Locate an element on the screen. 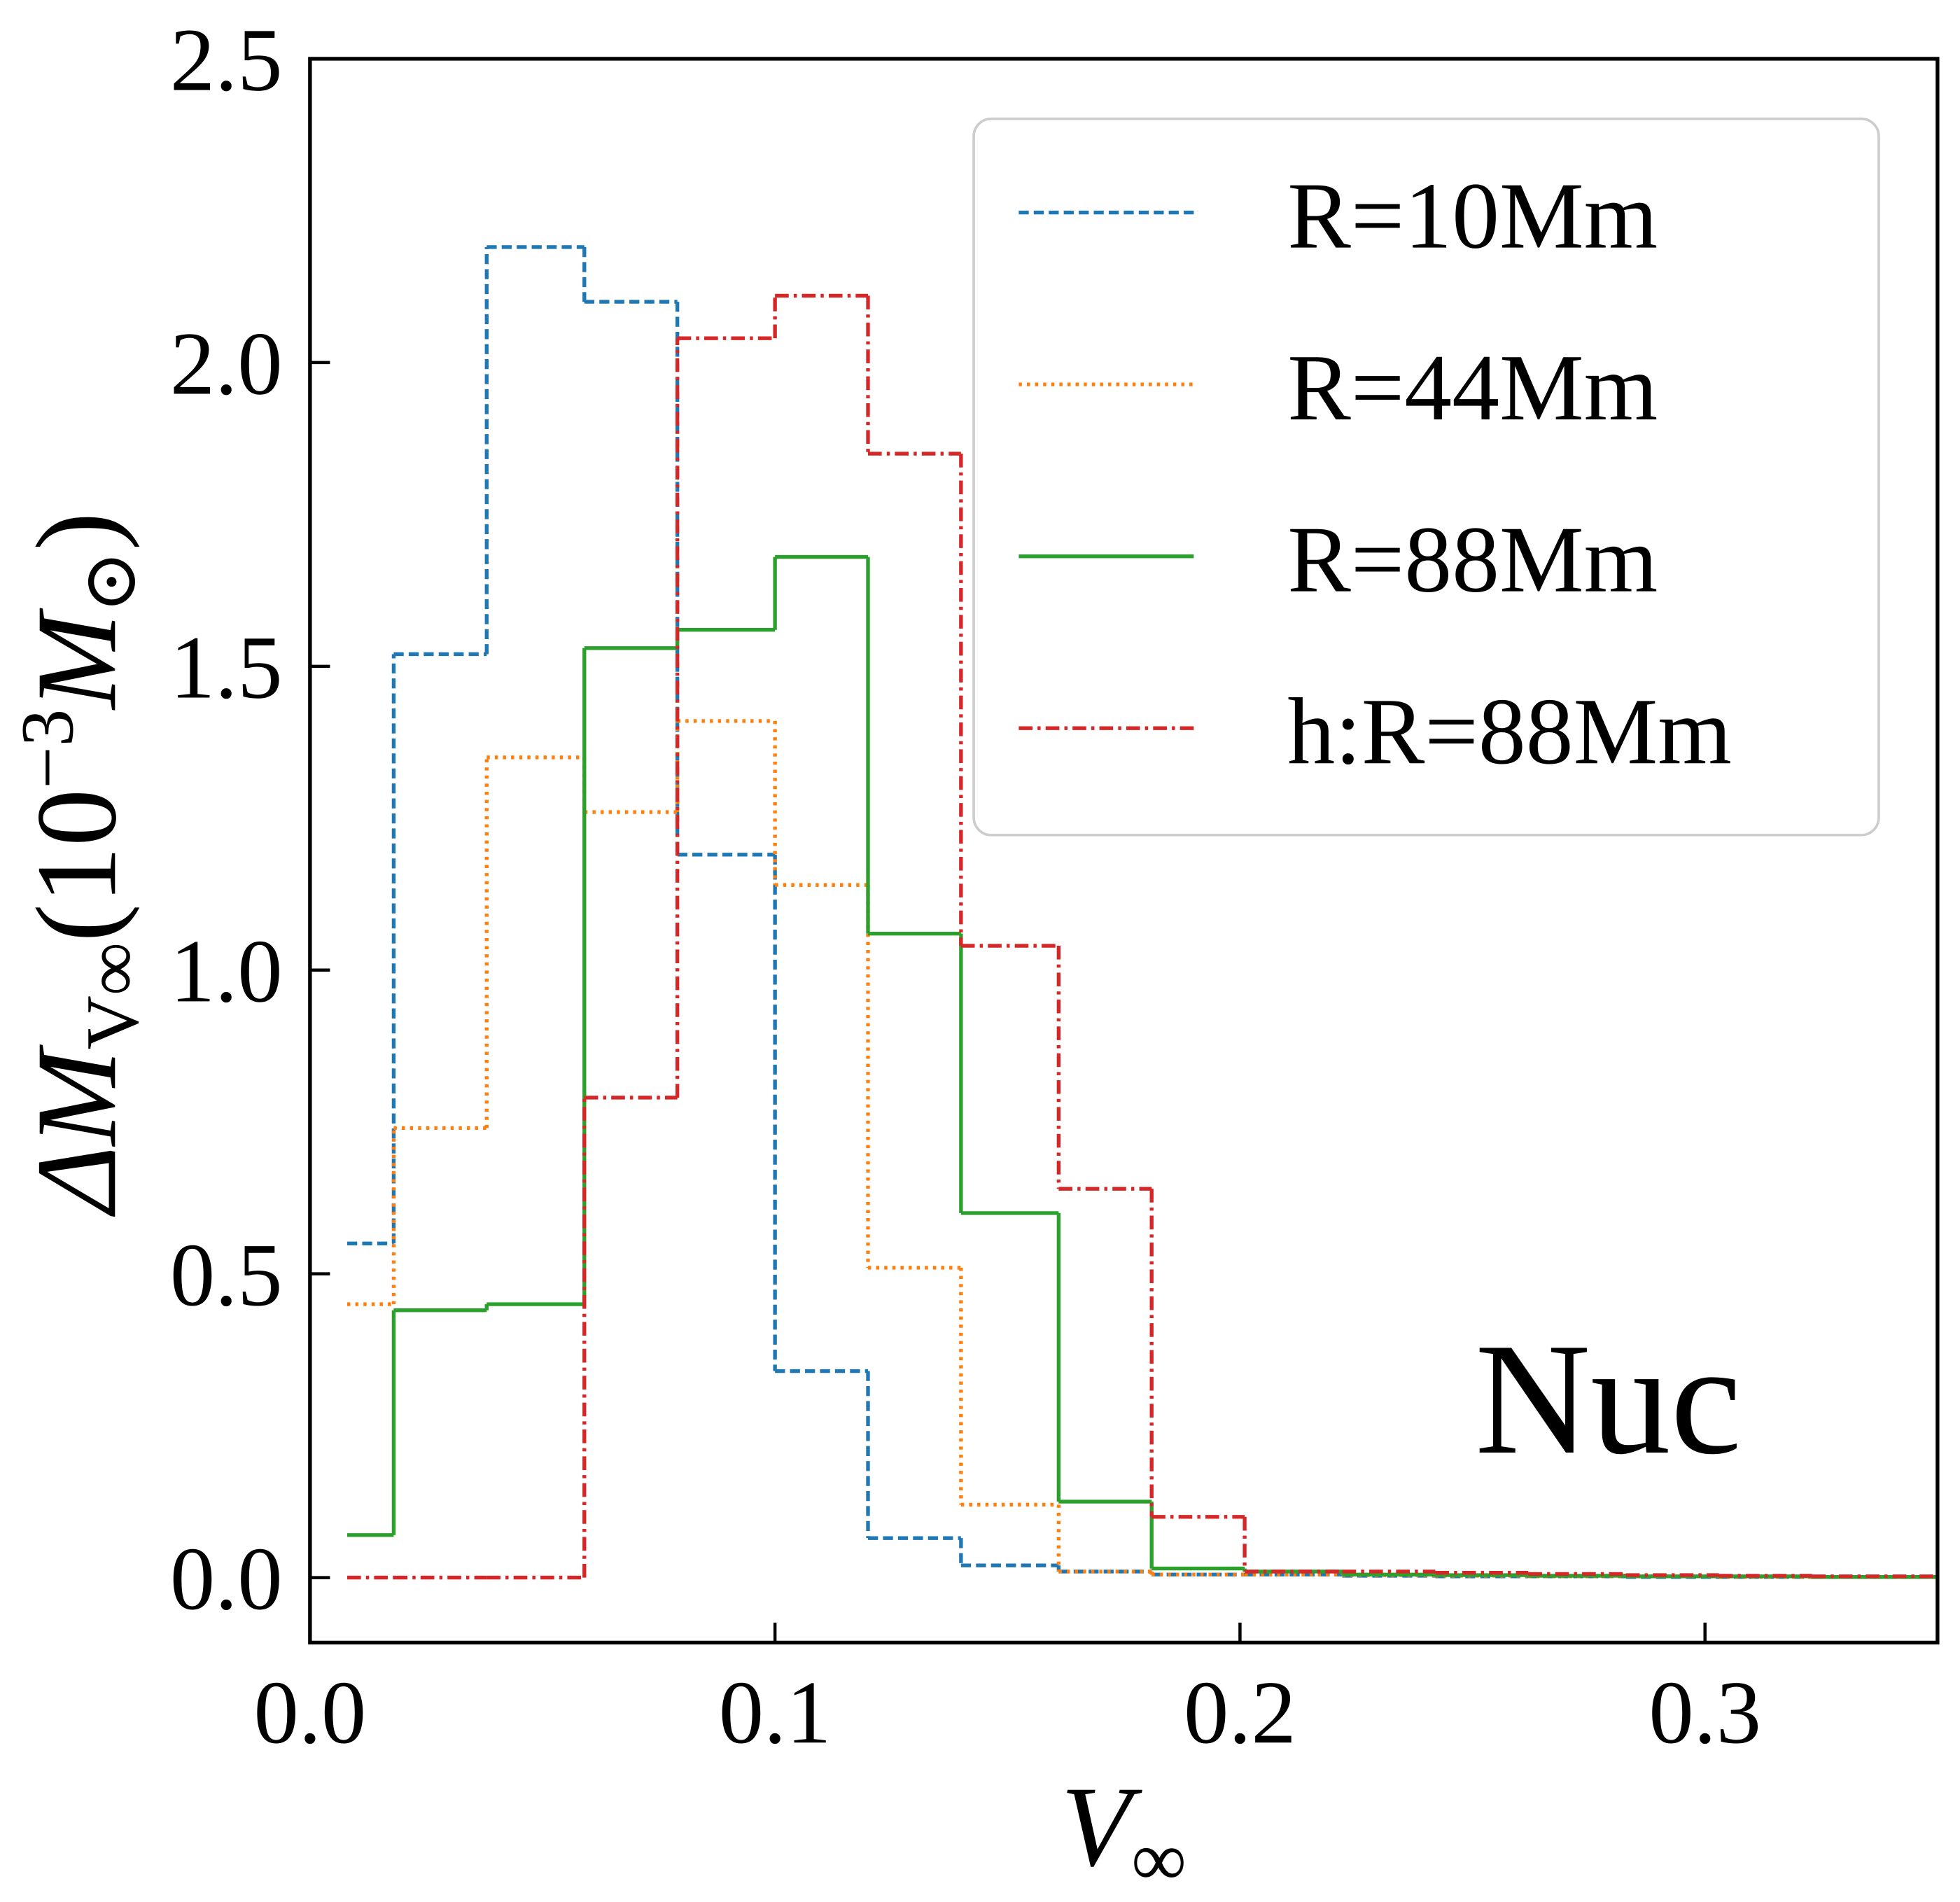 Image resolution: width=1960 pixels, height=1902 pixels. x-tick-label: 0.3 is located at coordinates (1704, 1712).